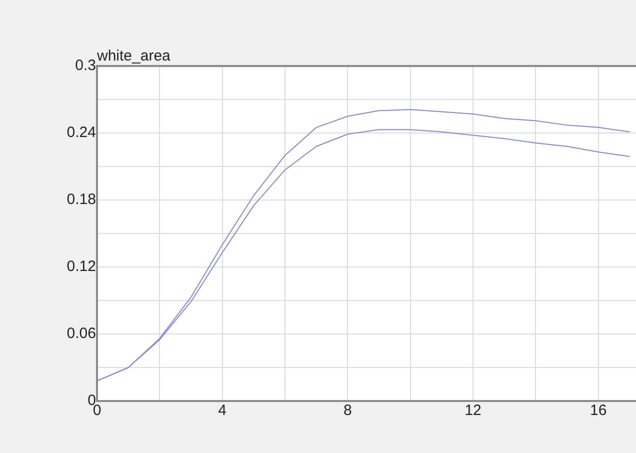 The image size is (636, 453). Describe the element at coordinates (134, 56) in the screenshot. I see `chart-title: white_area` at that location.